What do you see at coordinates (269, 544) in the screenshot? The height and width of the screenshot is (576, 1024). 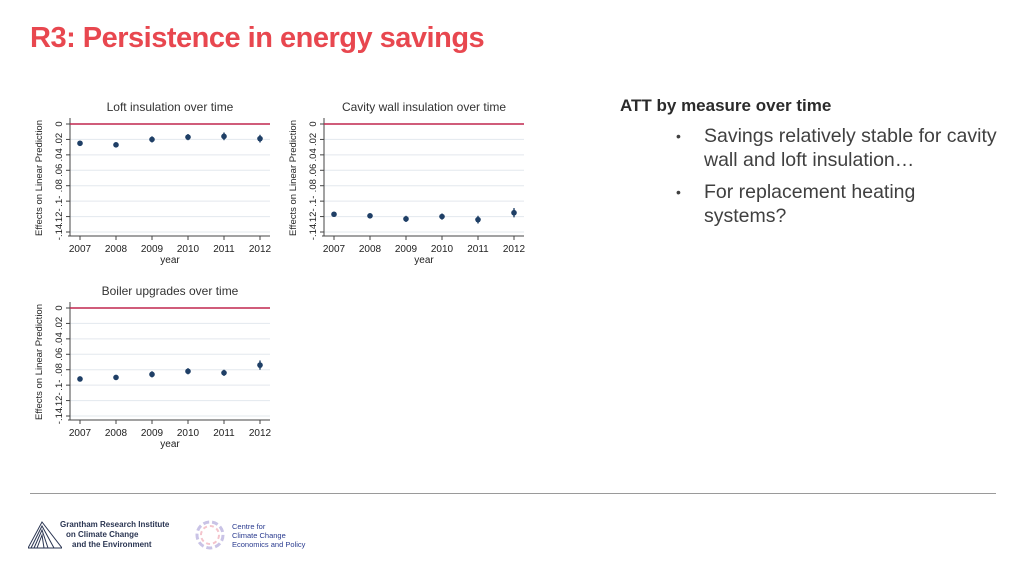 I see `cccep-logo-line: Economics and Policy` at bounding box center [269, 544].